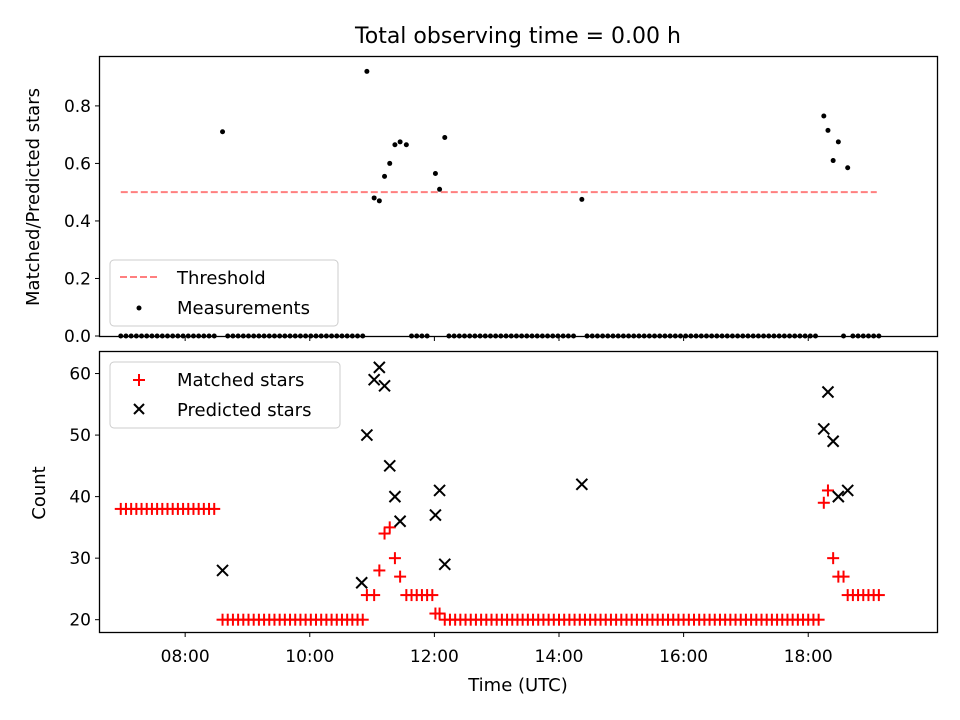  Describe the element at coordinates (139, 380) in the screenshot. I see `legend-matched-swatch` at that location.